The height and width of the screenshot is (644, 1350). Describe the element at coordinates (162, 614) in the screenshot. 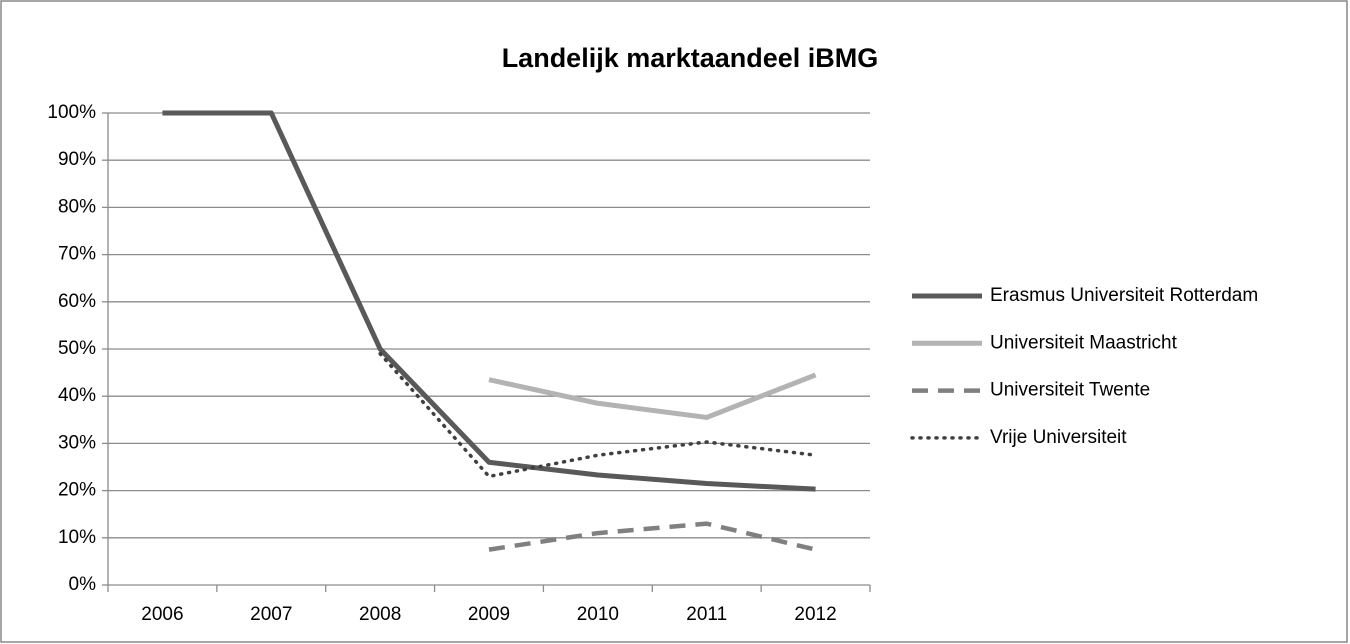

I see `x-tick-label: 2006` at that location.